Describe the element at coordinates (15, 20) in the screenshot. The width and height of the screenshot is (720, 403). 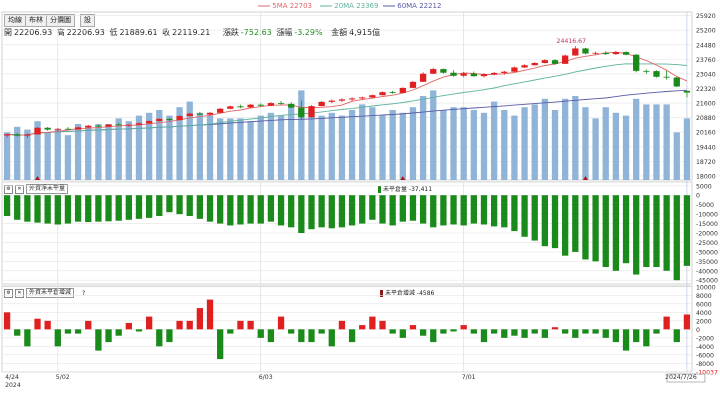
I see `tab-ma: 均線` at that location.